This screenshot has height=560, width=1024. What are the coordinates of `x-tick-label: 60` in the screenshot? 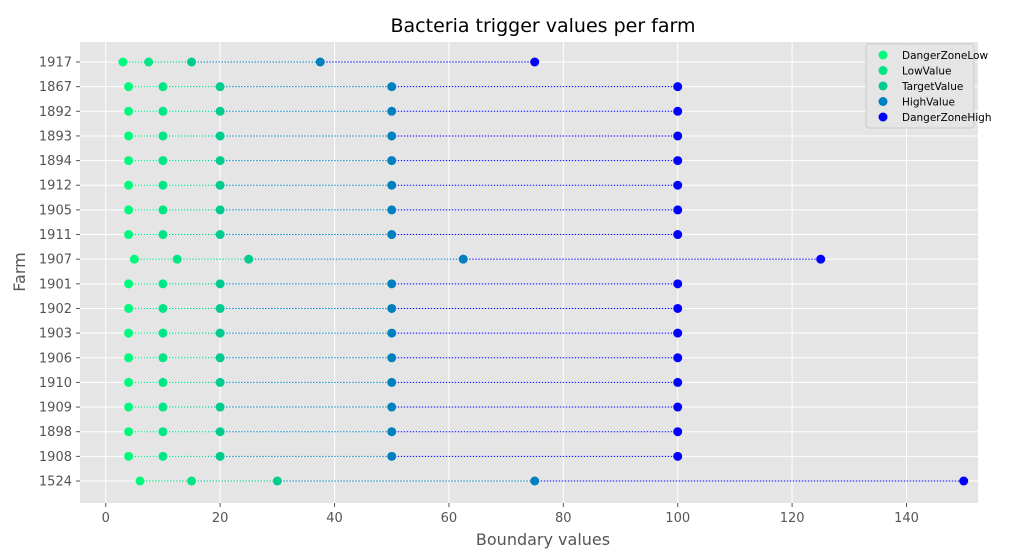 It's located at (449, 518).